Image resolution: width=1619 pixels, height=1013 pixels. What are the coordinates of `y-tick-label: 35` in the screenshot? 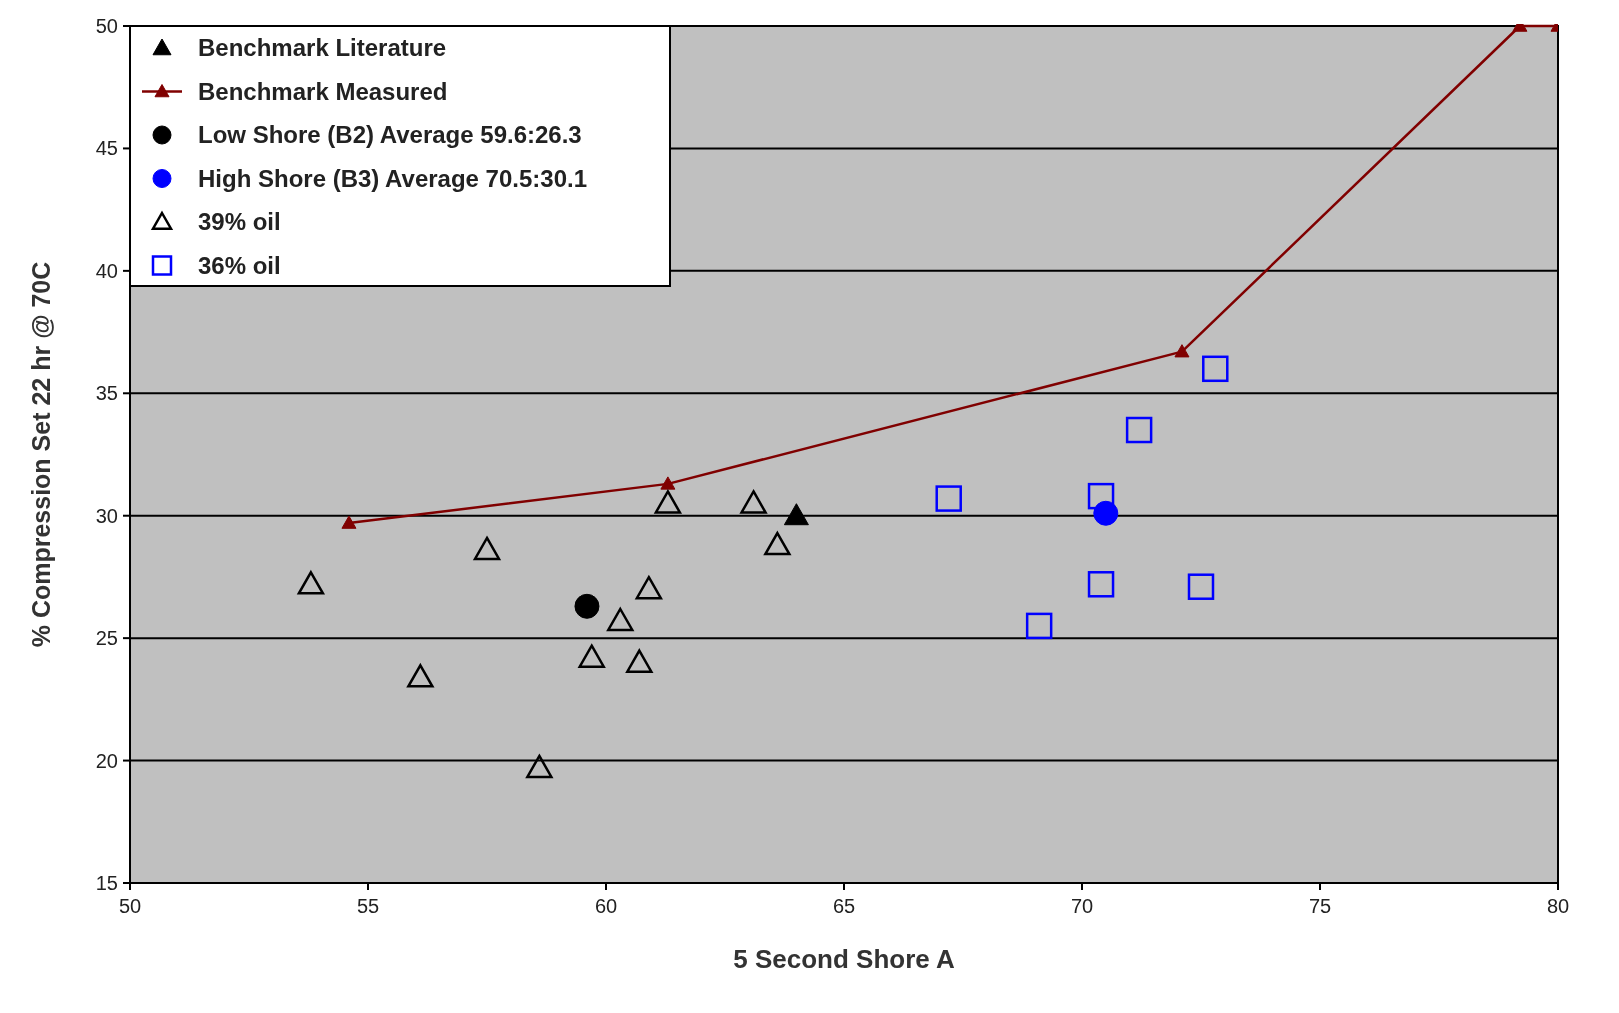 It's located at (106, 393).